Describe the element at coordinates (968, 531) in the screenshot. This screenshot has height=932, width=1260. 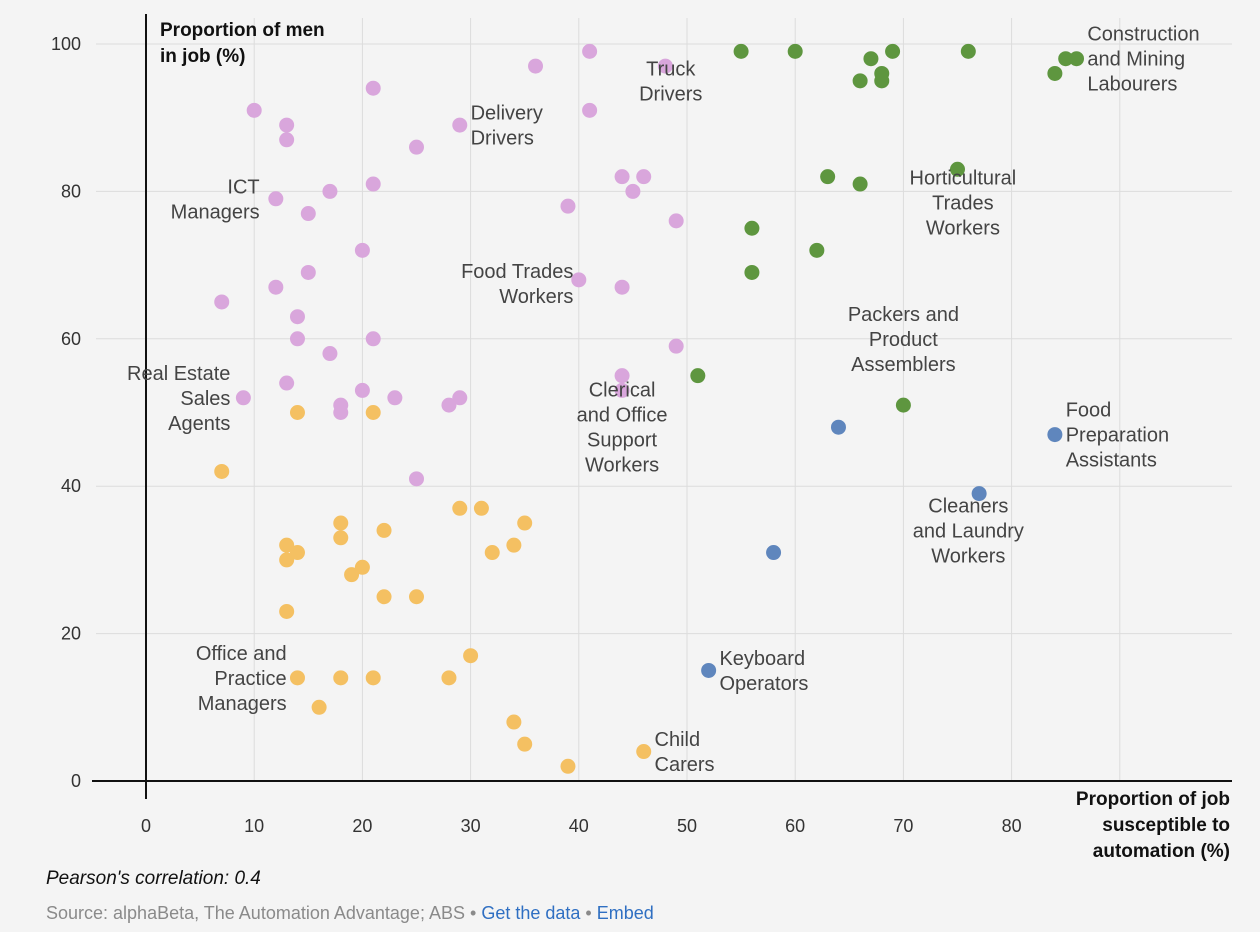
I see `point-annotation: Cleaners and Laundry Workers` at that location.